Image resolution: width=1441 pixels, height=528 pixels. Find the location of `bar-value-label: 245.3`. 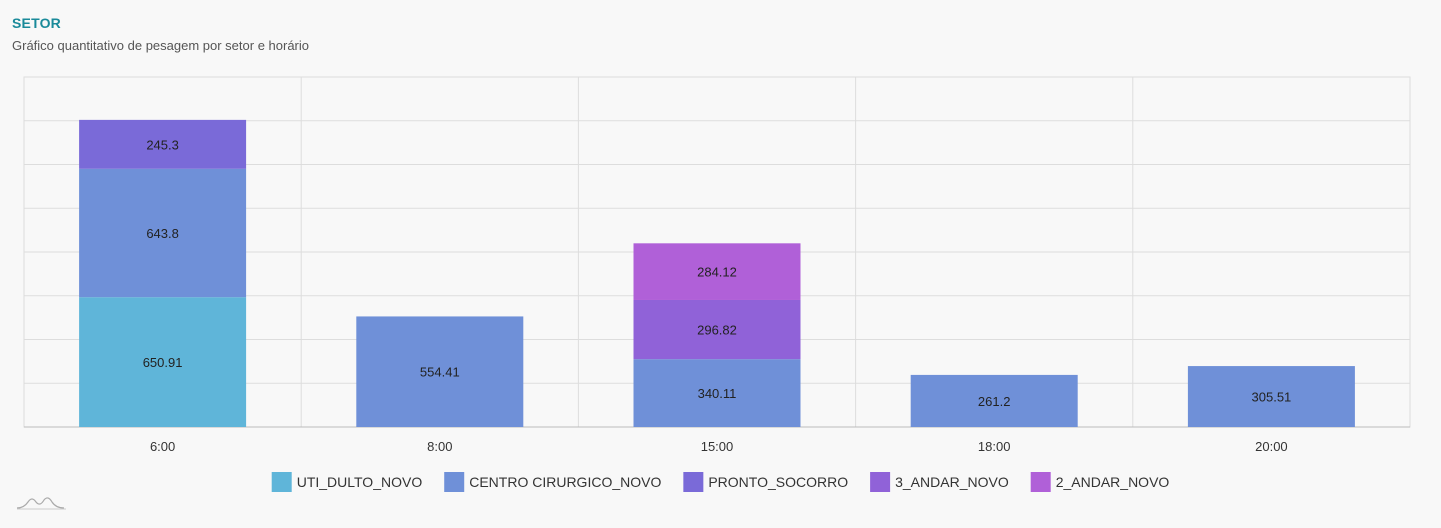

bar-value-label: 245.3 is located at coordinates (162, 144).